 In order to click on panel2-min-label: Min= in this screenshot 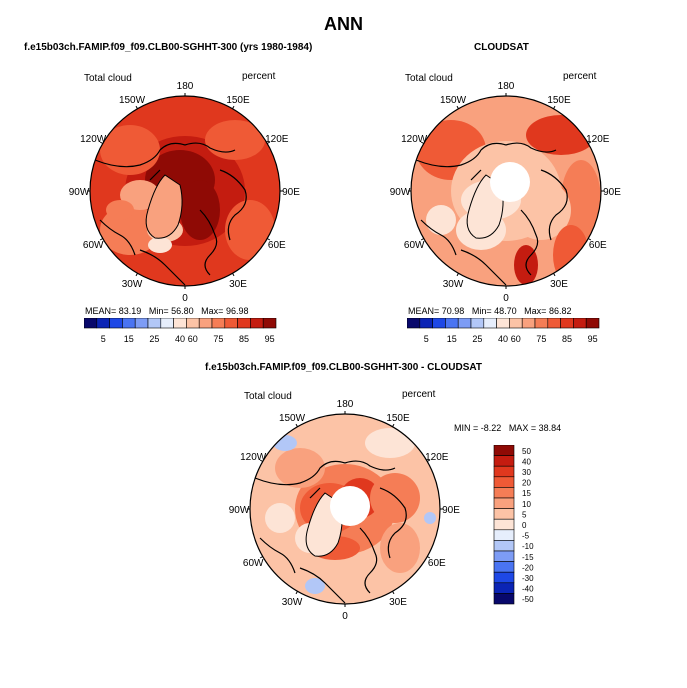, I will do `click(481, 311)`.